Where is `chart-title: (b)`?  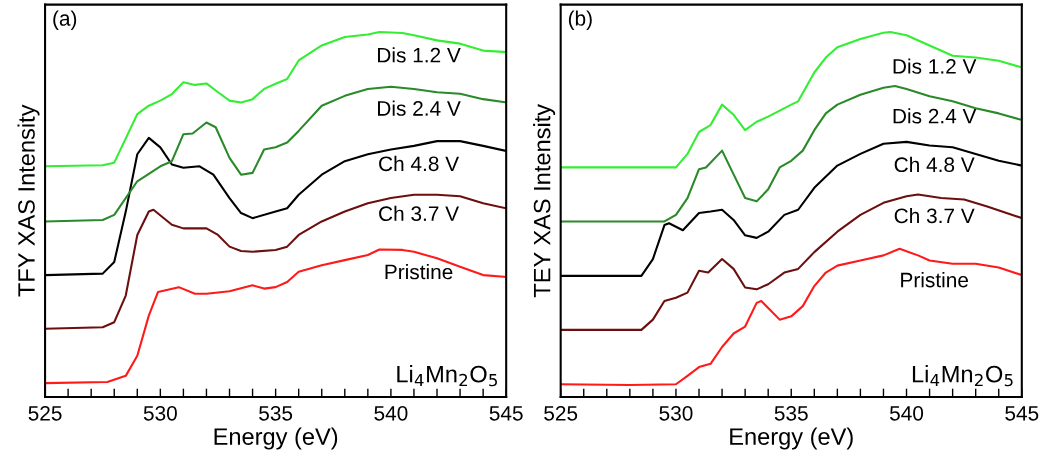 chart-title: (b) is located at coordinates (580, 20).